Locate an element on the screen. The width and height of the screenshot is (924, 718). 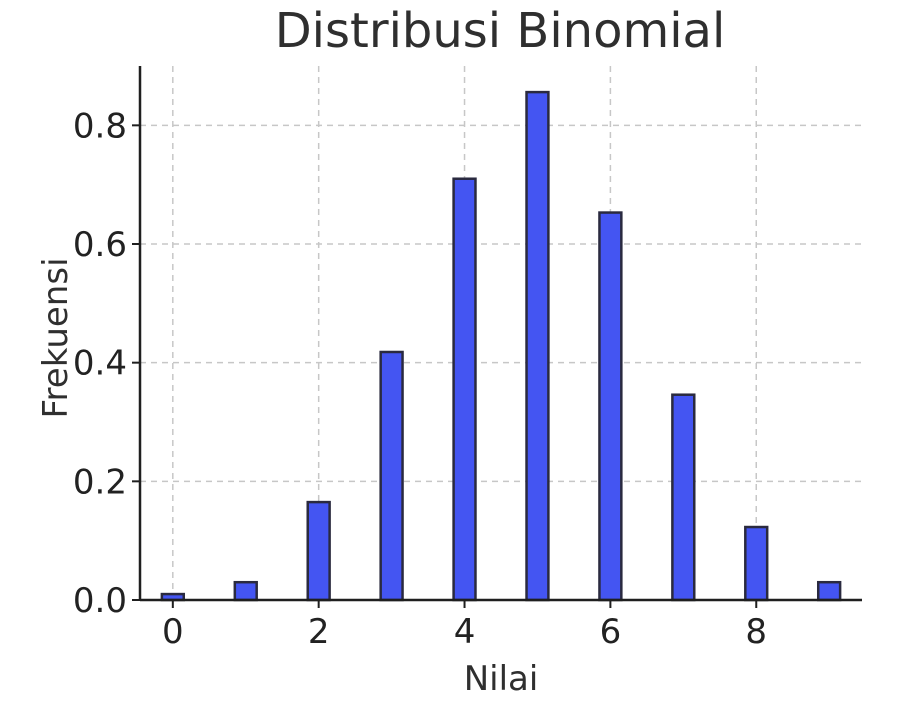
x-axis-label: Nilai is located at coordinates (501, 679).